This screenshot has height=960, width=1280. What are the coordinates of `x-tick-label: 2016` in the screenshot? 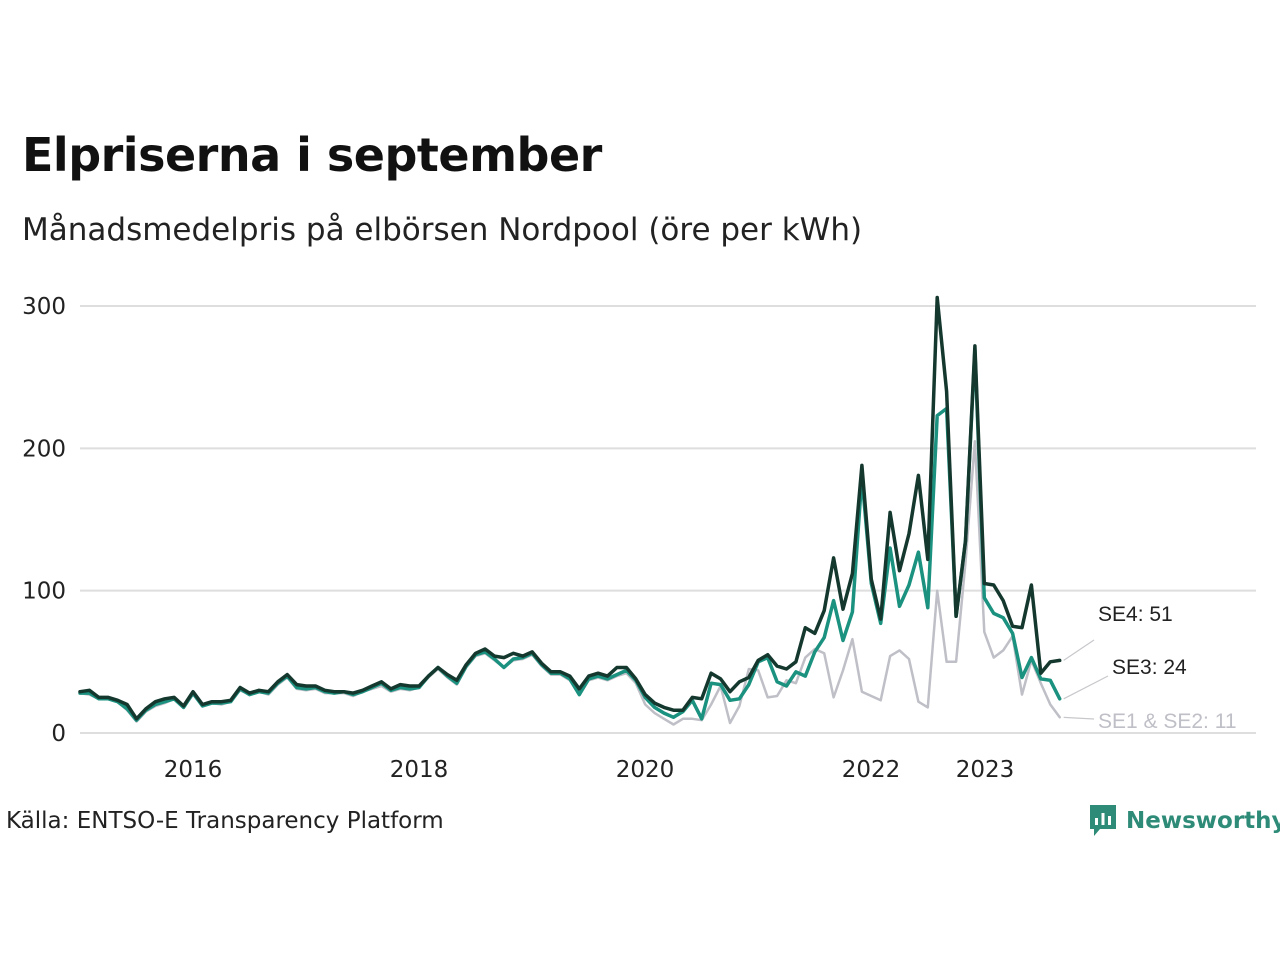 It's located at (193, 770).